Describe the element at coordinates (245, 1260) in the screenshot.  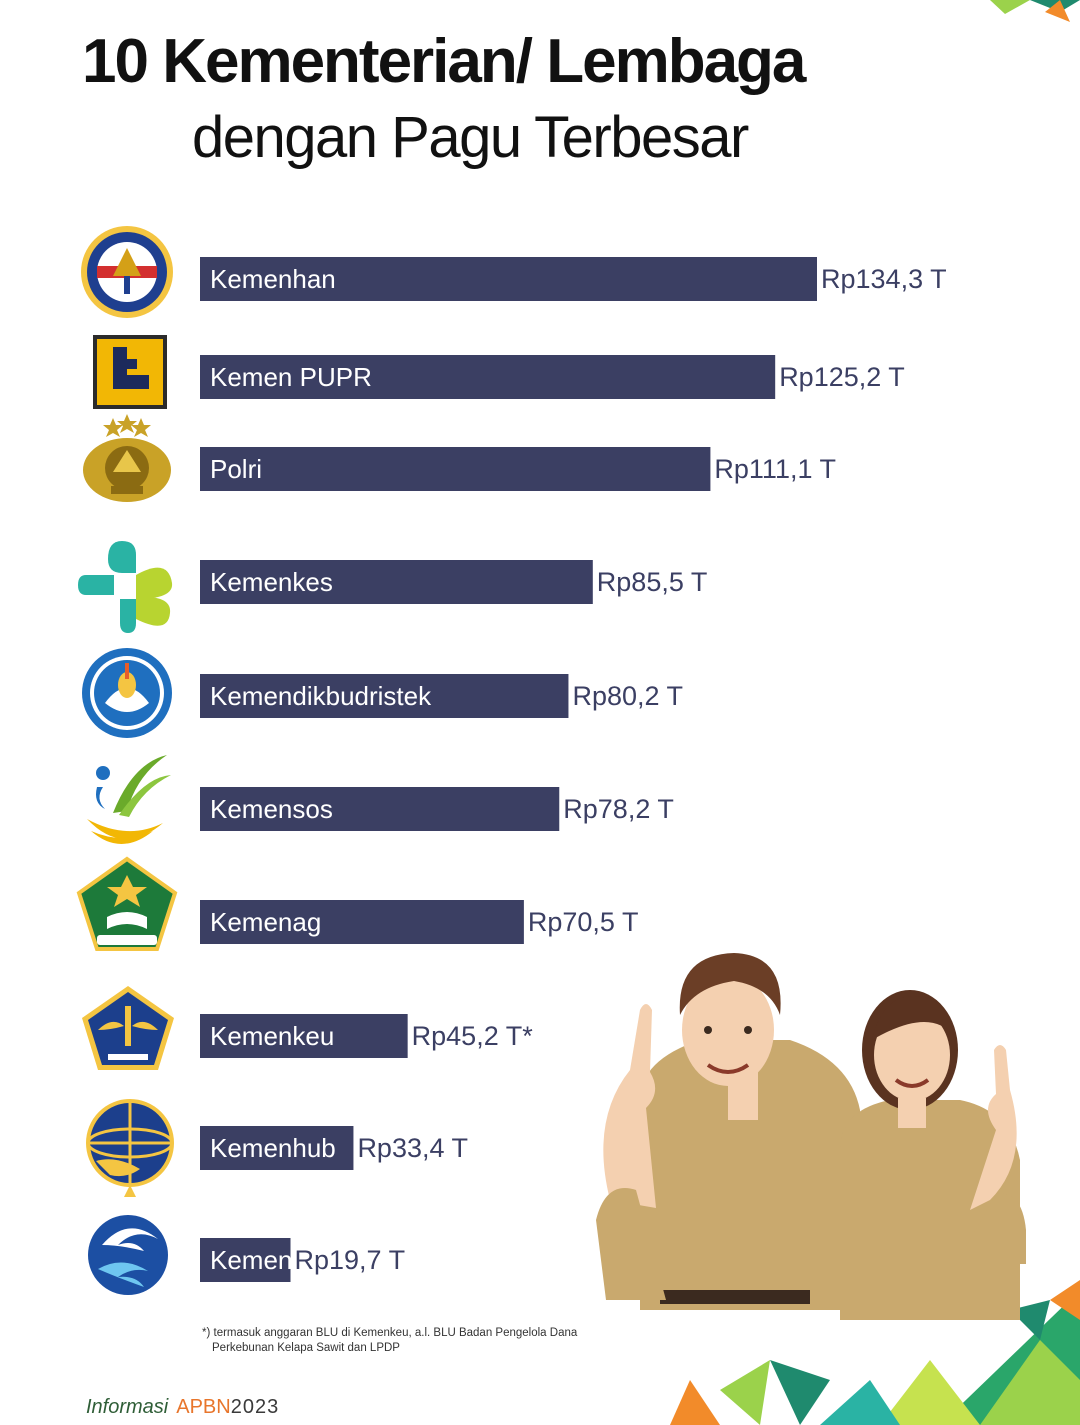
I see `bar-kemenkominfo` at that location.